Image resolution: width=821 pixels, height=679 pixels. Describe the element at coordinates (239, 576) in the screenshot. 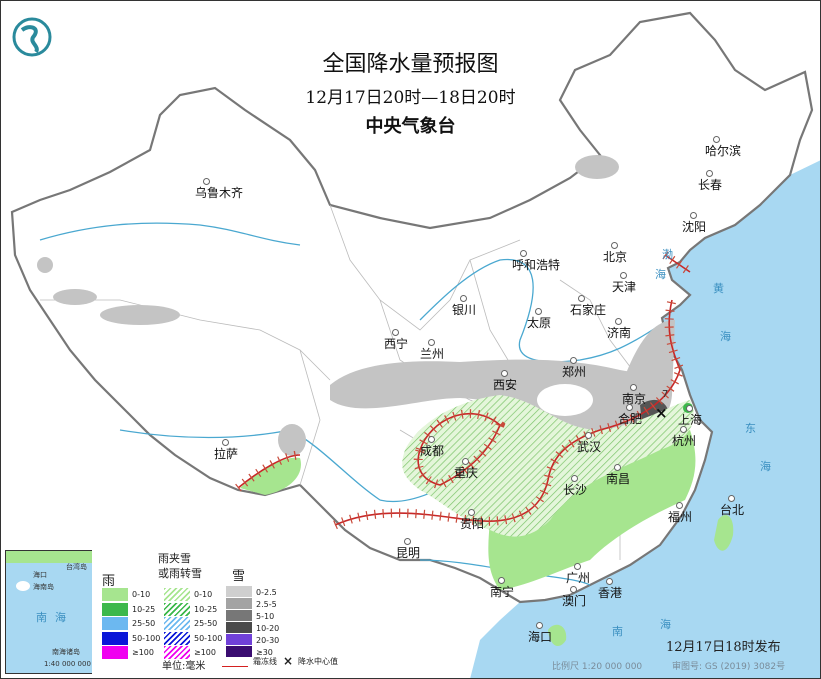

I see `legend-snow-title: 雪` at that location.